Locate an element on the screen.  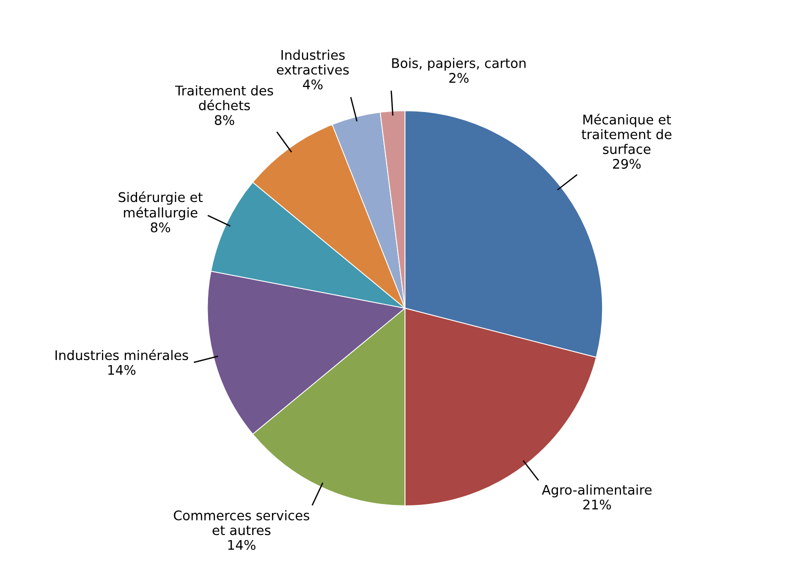
data-label: 2% is located at coordinates (459, 77).